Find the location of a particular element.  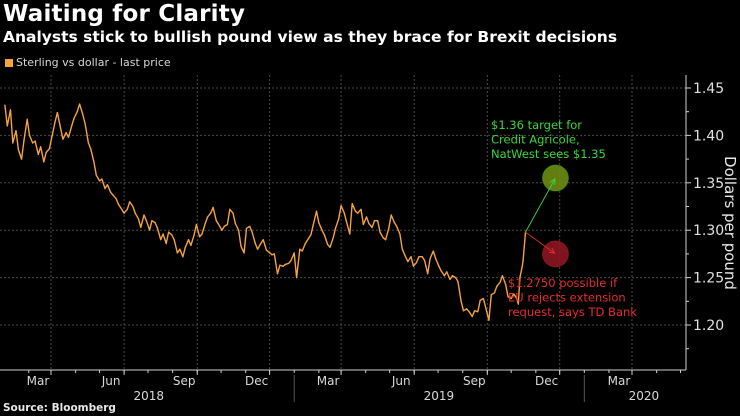

annotation-text: $1.2750 possible if is located at coordinates (563, 283).